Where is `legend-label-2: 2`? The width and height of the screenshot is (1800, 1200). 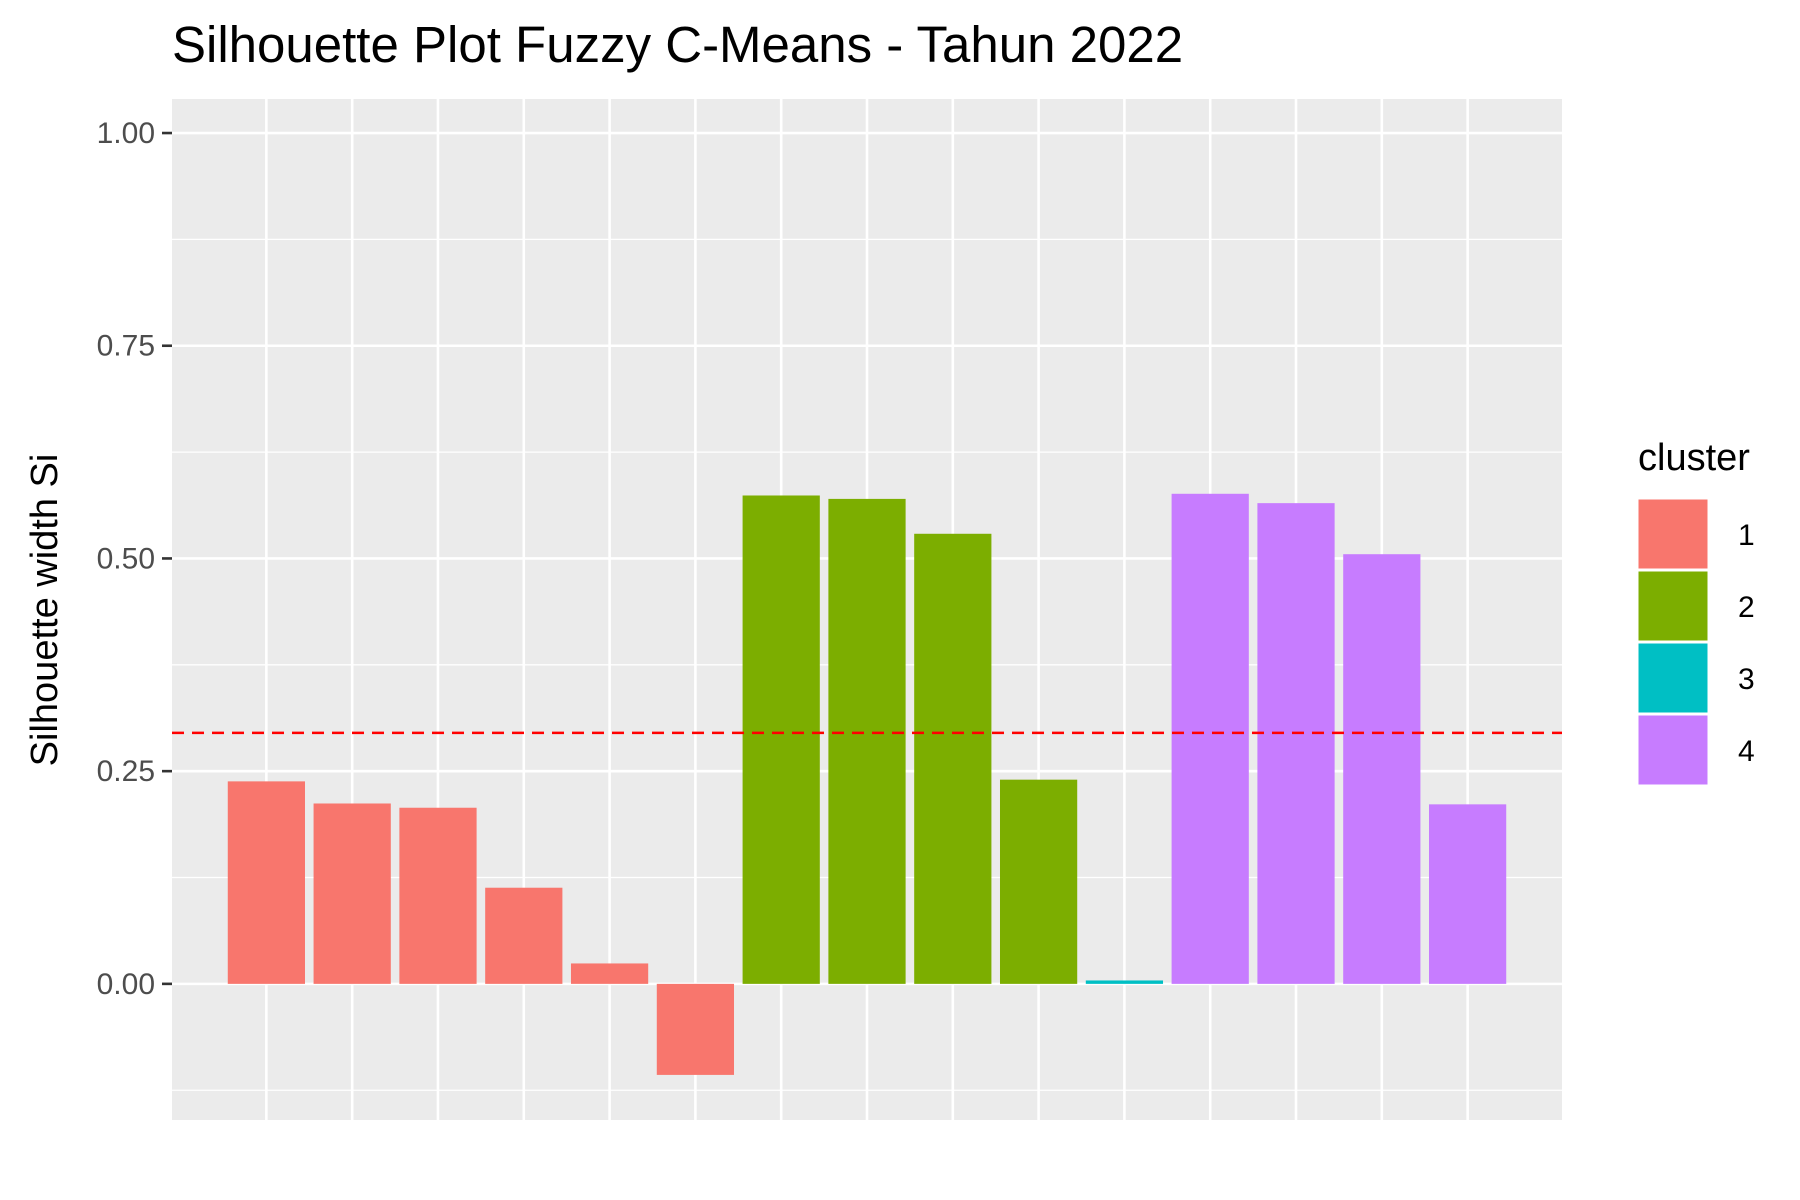 legend-label-2: 2 is located at coordinates (1746, 607).